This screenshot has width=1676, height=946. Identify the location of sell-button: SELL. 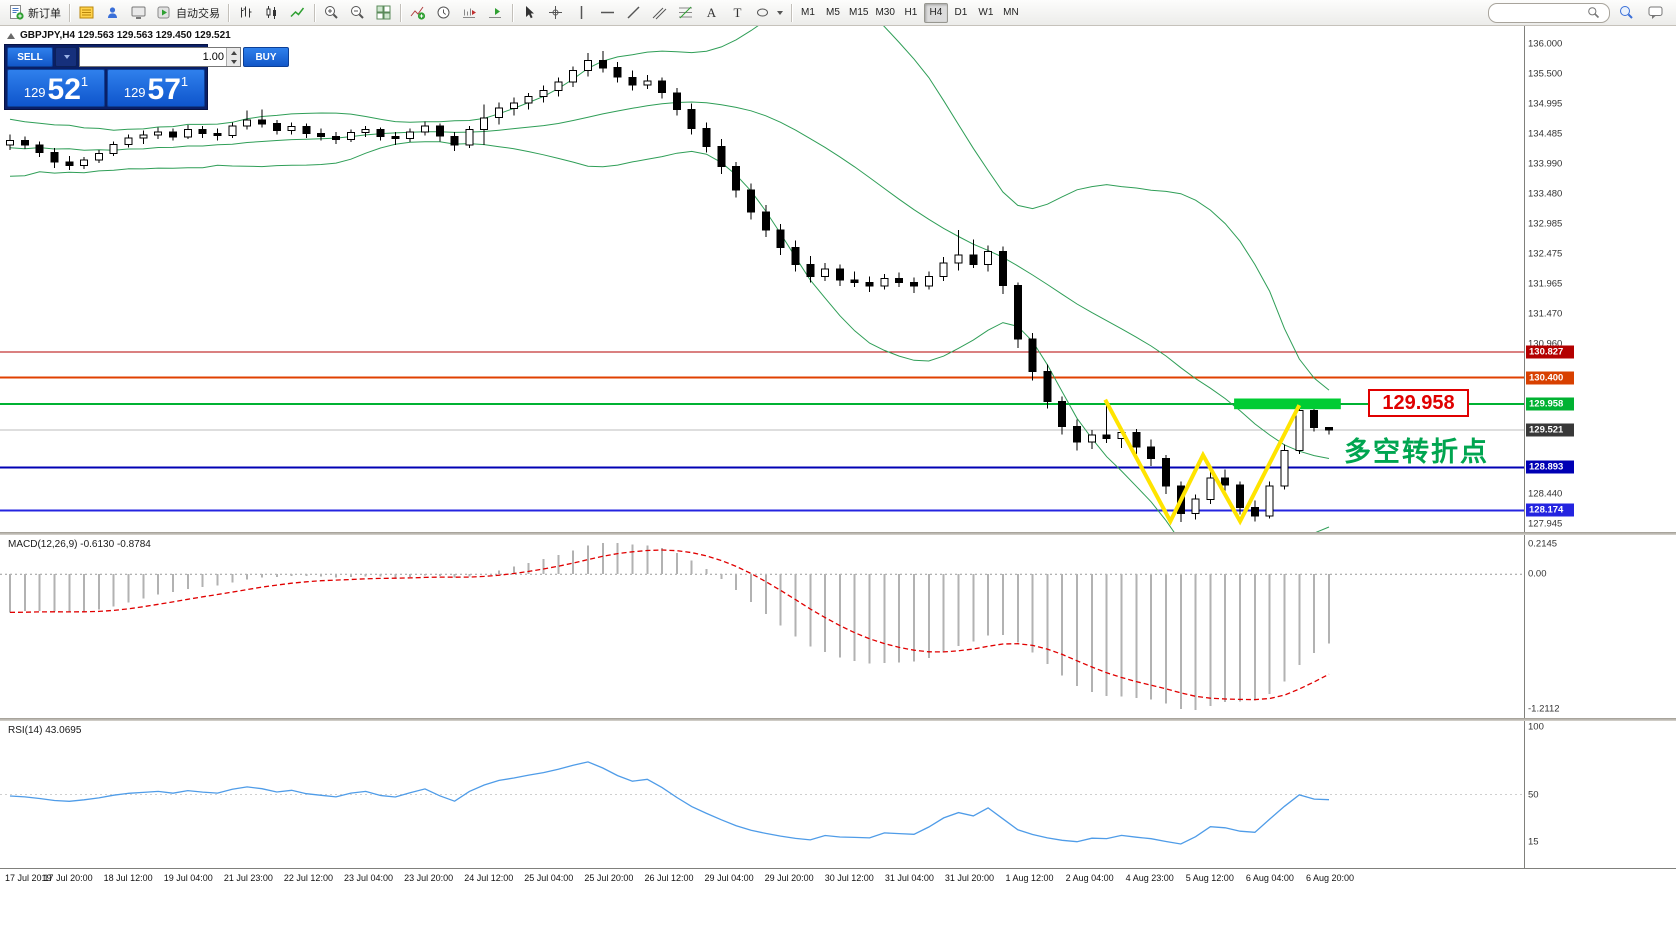
(30, 57).